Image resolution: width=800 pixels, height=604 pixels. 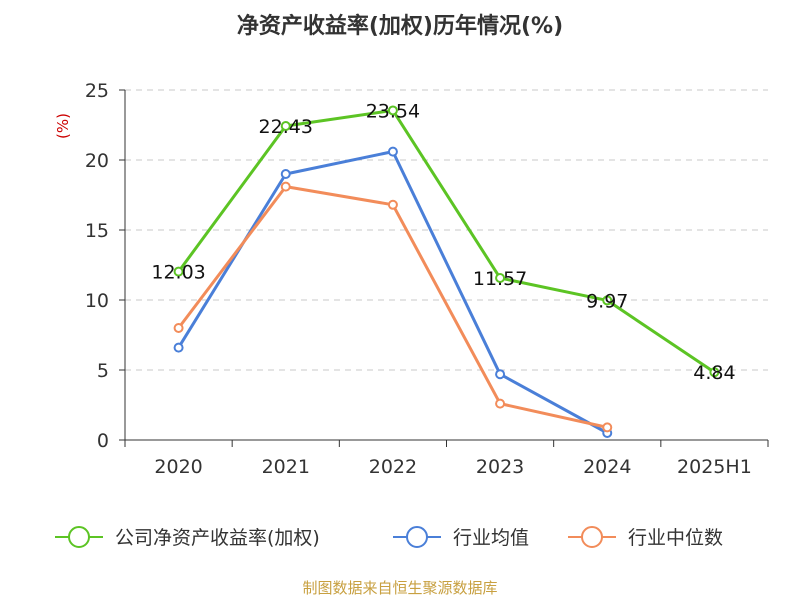 What do you see at coordinates (714, 467) in the screenshot?
I see `x-tick-label: 2025H1` at bounding box center [714, 467].